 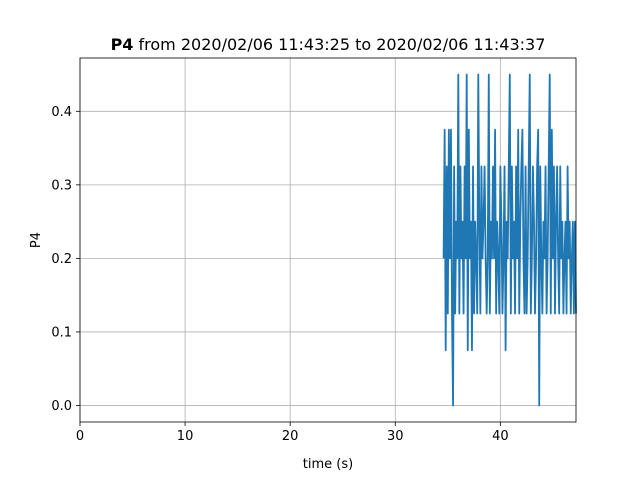 I want to click on y-axis-ticks: 0.0 0.1 0.2 0.3 0.4, so click(x=65, y=259).